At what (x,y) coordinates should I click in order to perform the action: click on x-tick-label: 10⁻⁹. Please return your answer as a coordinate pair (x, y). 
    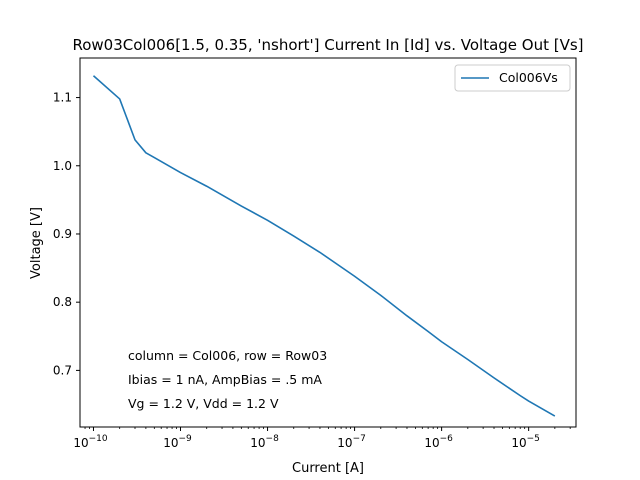
    Looking at the image, I should click on (177, 442).